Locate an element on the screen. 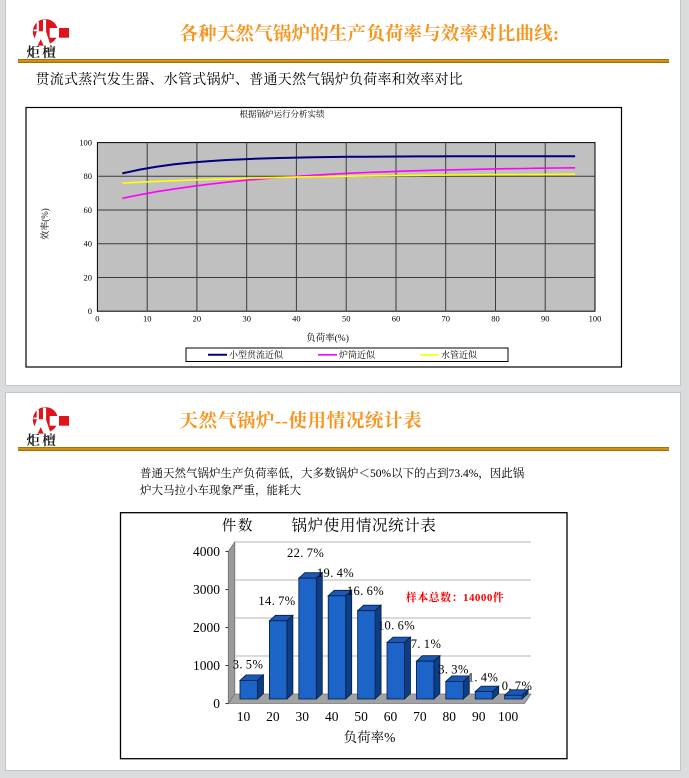  svg-text: 水管近似 is located at coordinates (459, 354).